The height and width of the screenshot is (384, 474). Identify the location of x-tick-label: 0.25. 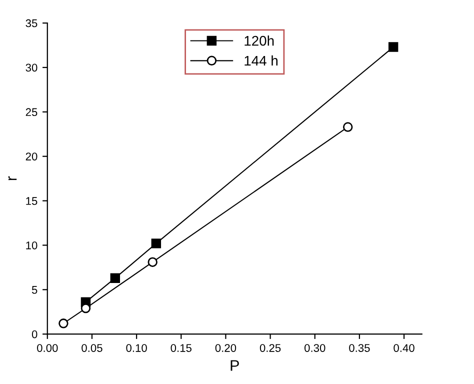
(270, 348).